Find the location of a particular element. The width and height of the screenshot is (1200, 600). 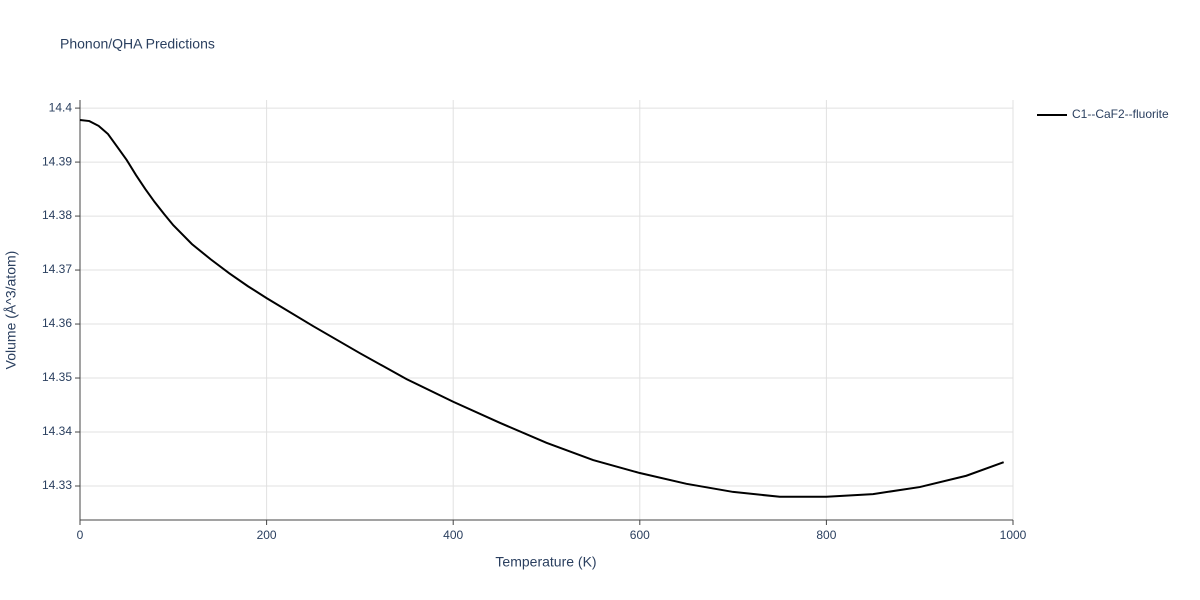

y-tick-label: 14.34 is located at coordinates (57, 431).